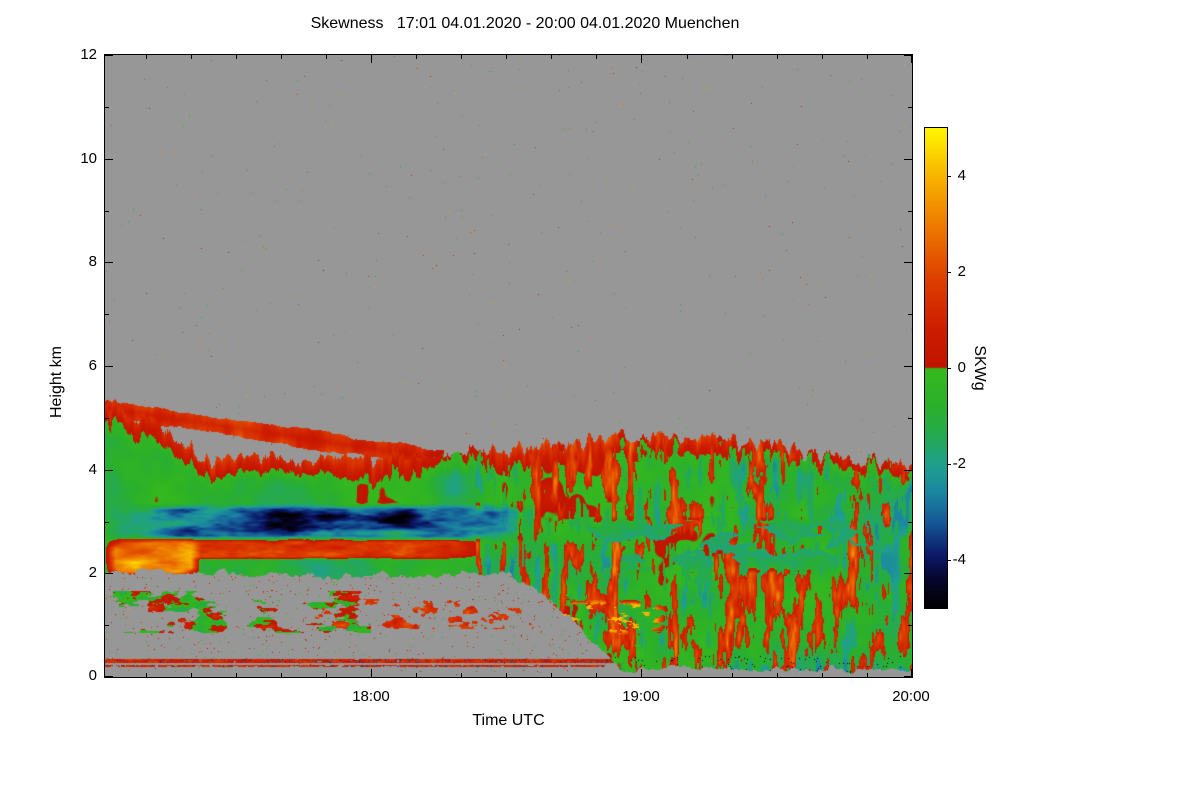  I want to click on y-tick-label: 2, so click(92, 572).